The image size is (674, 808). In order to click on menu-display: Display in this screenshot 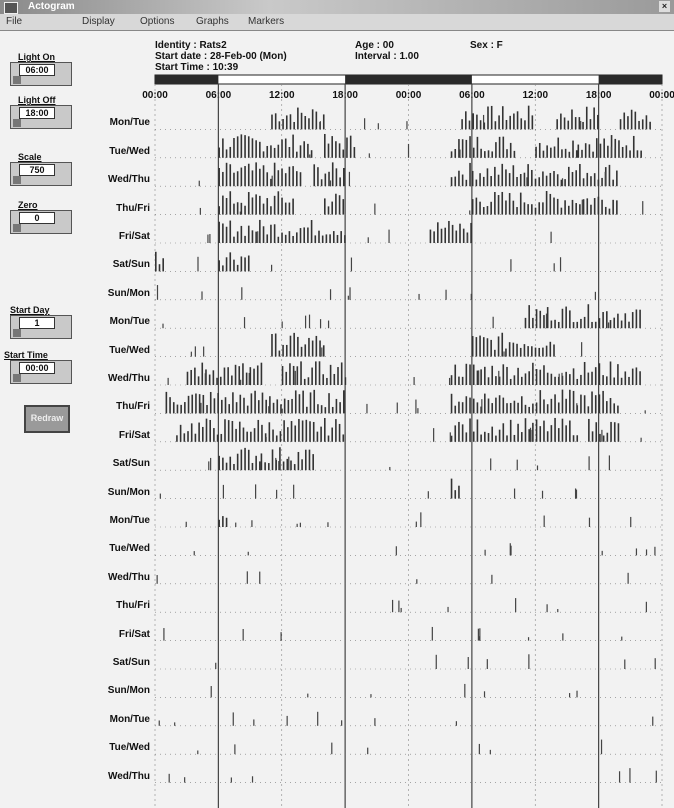, I will do `click(98, 21)`.